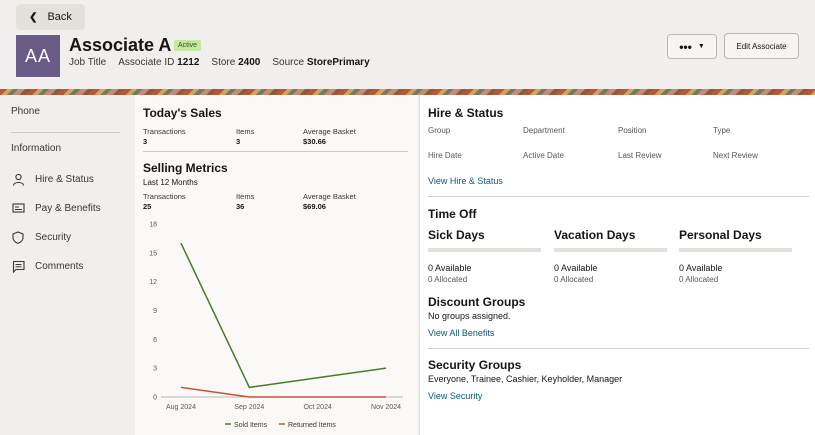 The width and height of the screenshot is (815, 435). Describe the element at coordinates (452, 214) in the screenshot. I see `time-off-title: Time Off` at that location.